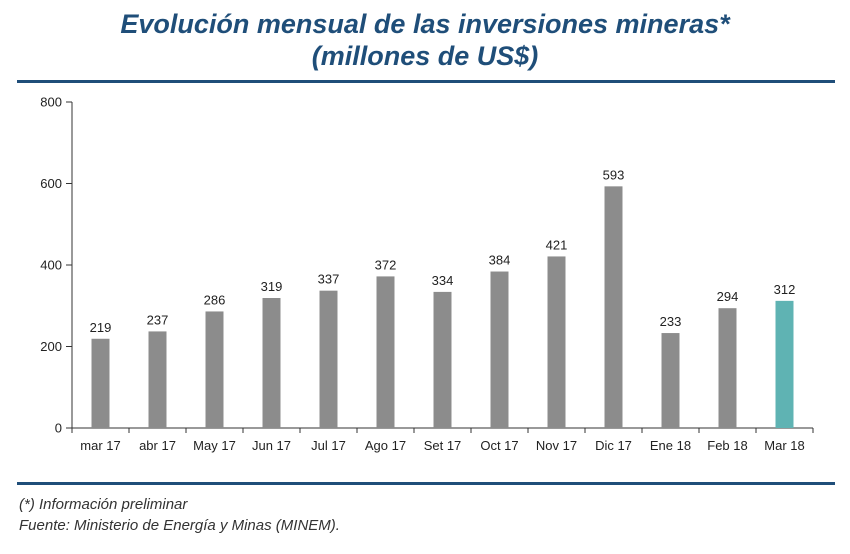  Describe the element at coordinates (557, 244) in the screenshot. I see `data-label: 421` at that location.